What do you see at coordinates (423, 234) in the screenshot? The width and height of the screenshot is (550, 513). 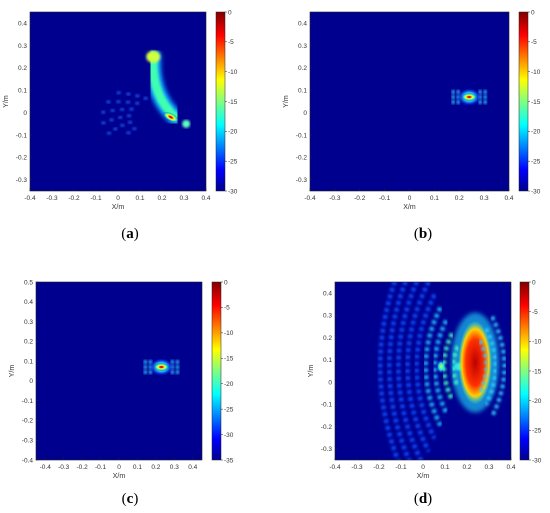 I see `panel-label: (b)` at bounding box center [423, 234].